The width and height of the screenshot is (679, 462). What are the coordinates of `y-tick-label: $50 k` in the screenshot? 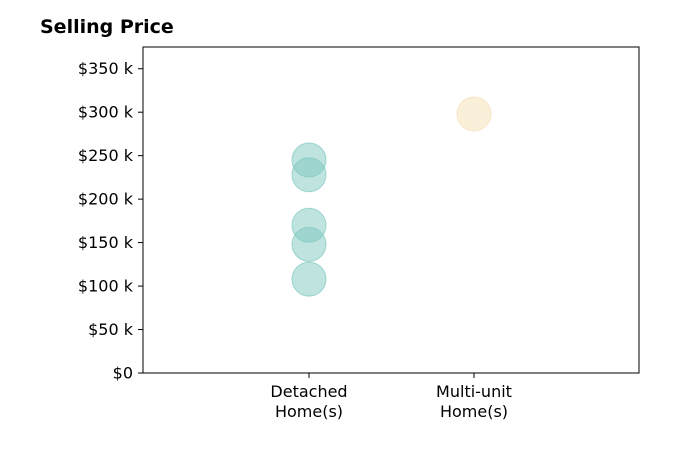 It's located at (111, 329).